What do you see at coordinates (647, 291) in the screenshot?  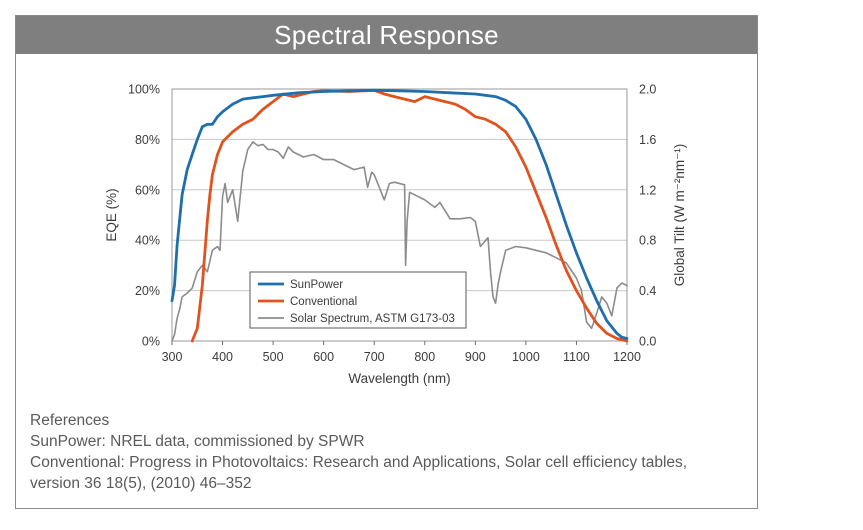 I see `y2-tick-label: 0.4` at bounding box center [647, 291].